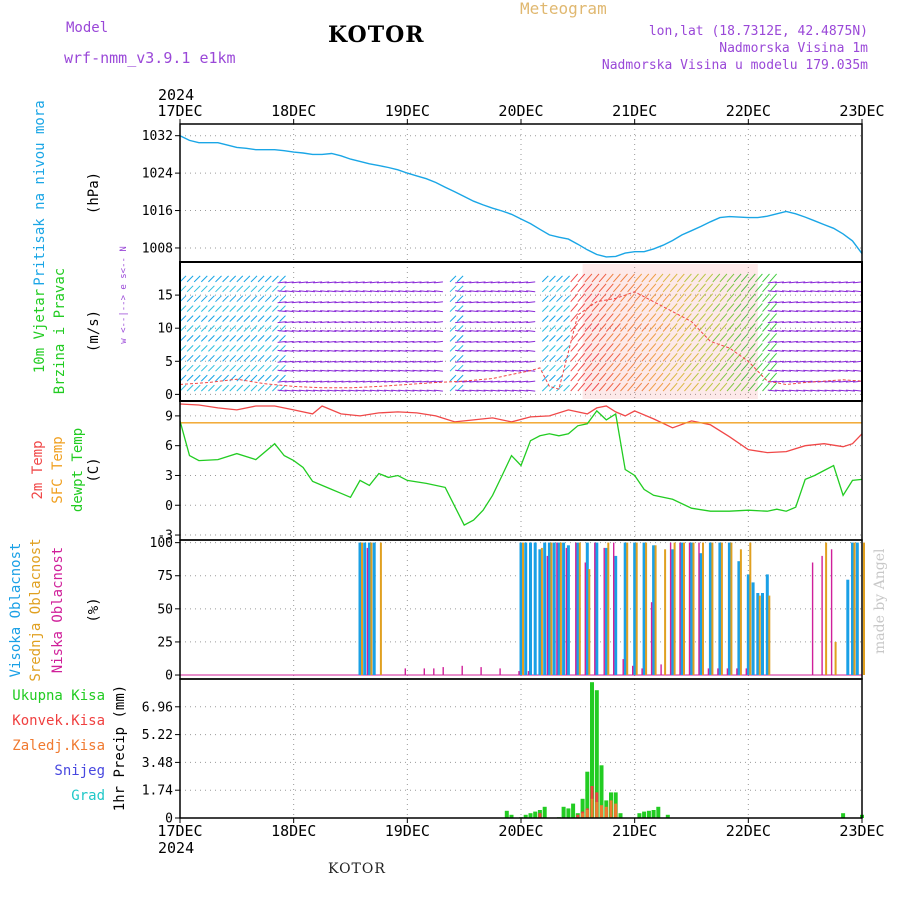 The height and width of the screenshot is (904, 900). Describe the element at coordinates (528, 673) in the screenshot. I see `cloud-bar-low` at that location.